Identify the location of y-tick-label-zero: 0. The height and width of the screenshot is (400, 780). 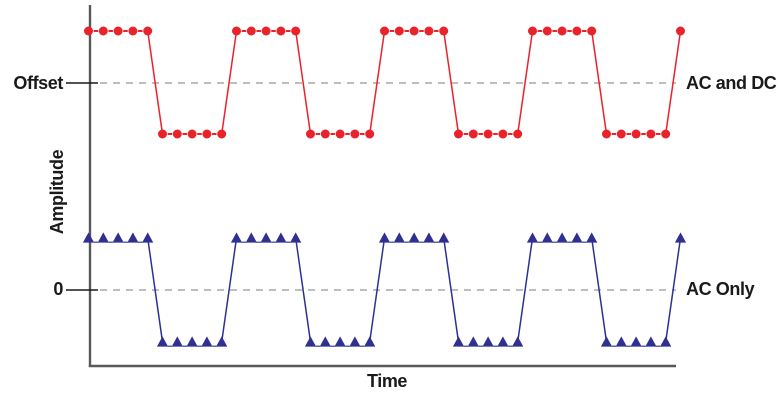
(58, 289).